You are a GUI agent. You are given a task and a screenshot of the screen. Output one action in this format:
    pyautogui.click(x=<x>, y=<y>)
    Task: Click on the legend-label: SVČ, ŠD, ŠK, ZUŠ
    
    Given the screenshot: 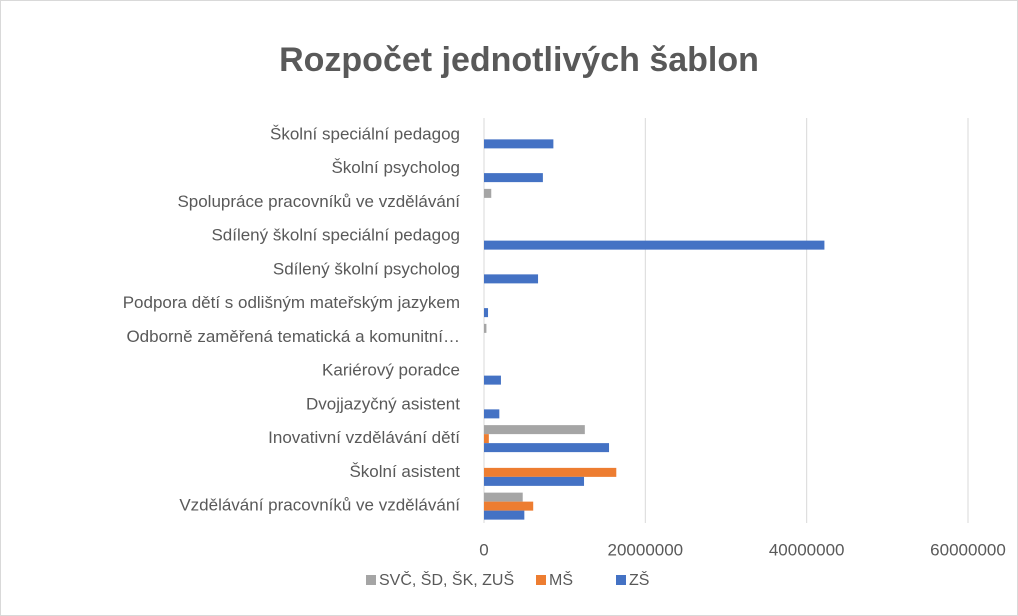 What is the action you would take?
    pyautogui.click(x=446, y=579)
    